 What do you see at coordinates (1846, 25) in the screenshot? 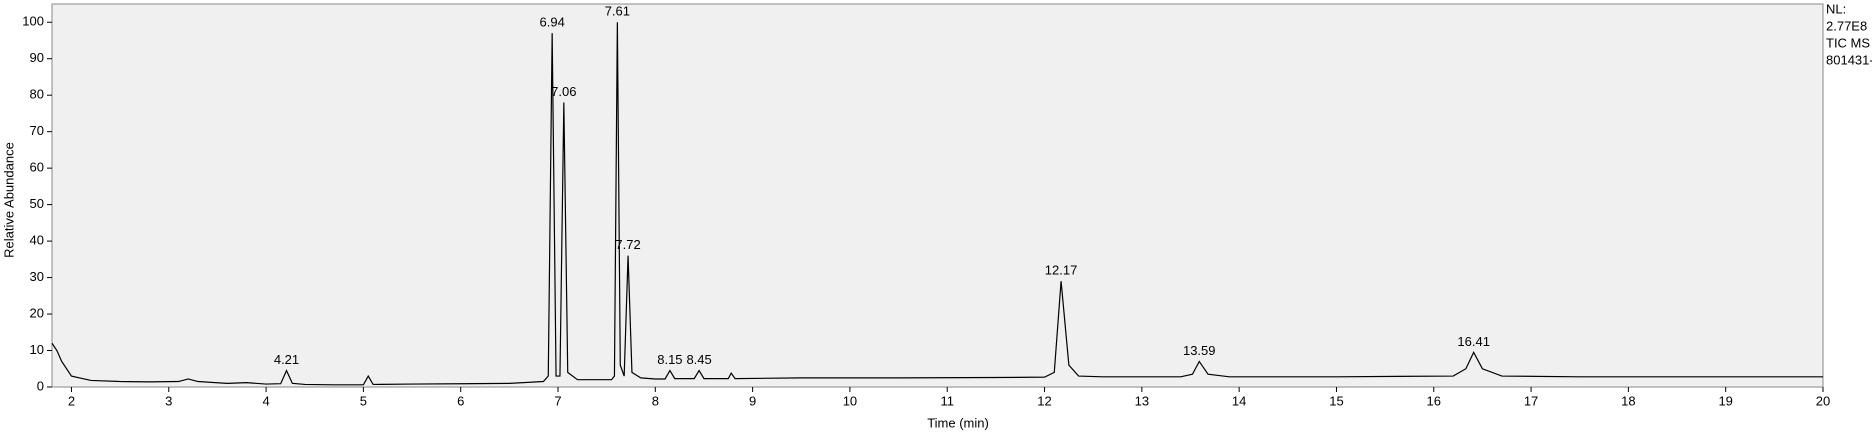
I see `side-text: 2.77E8` at bounding box center [1846, 25].